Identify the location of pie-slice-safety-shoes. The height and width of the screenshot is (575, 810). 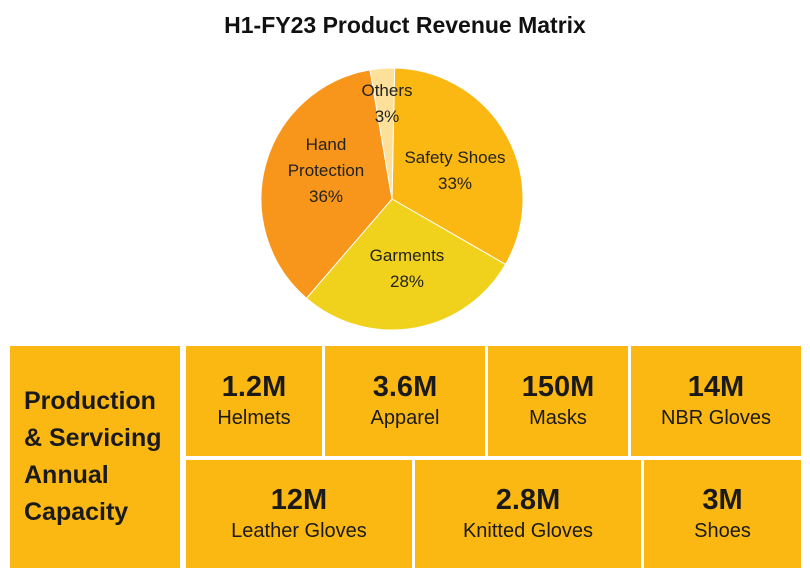
(457, 166).